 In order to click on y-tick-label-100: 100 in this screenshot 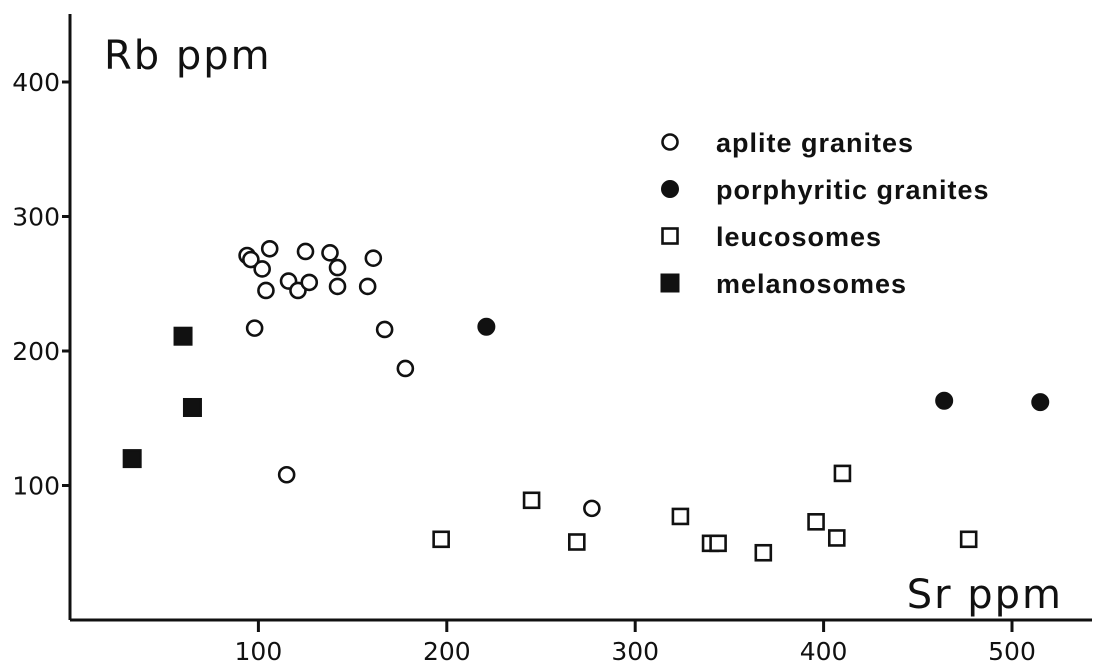, I will do `click(36, 486)`.